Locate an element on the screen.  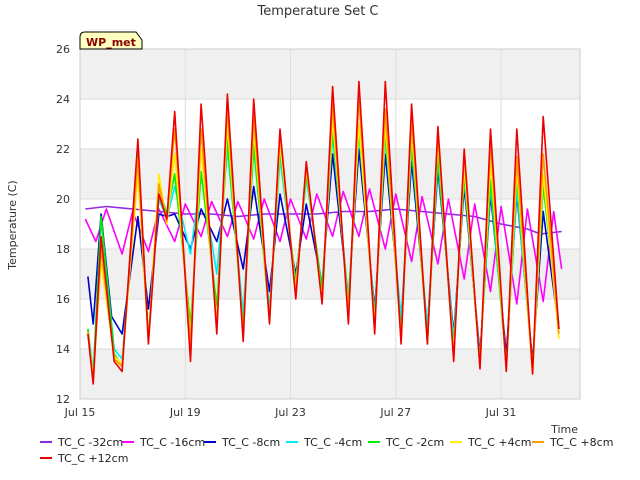
legend-label: TC_C +12cm is located at coordinates (93, 458).